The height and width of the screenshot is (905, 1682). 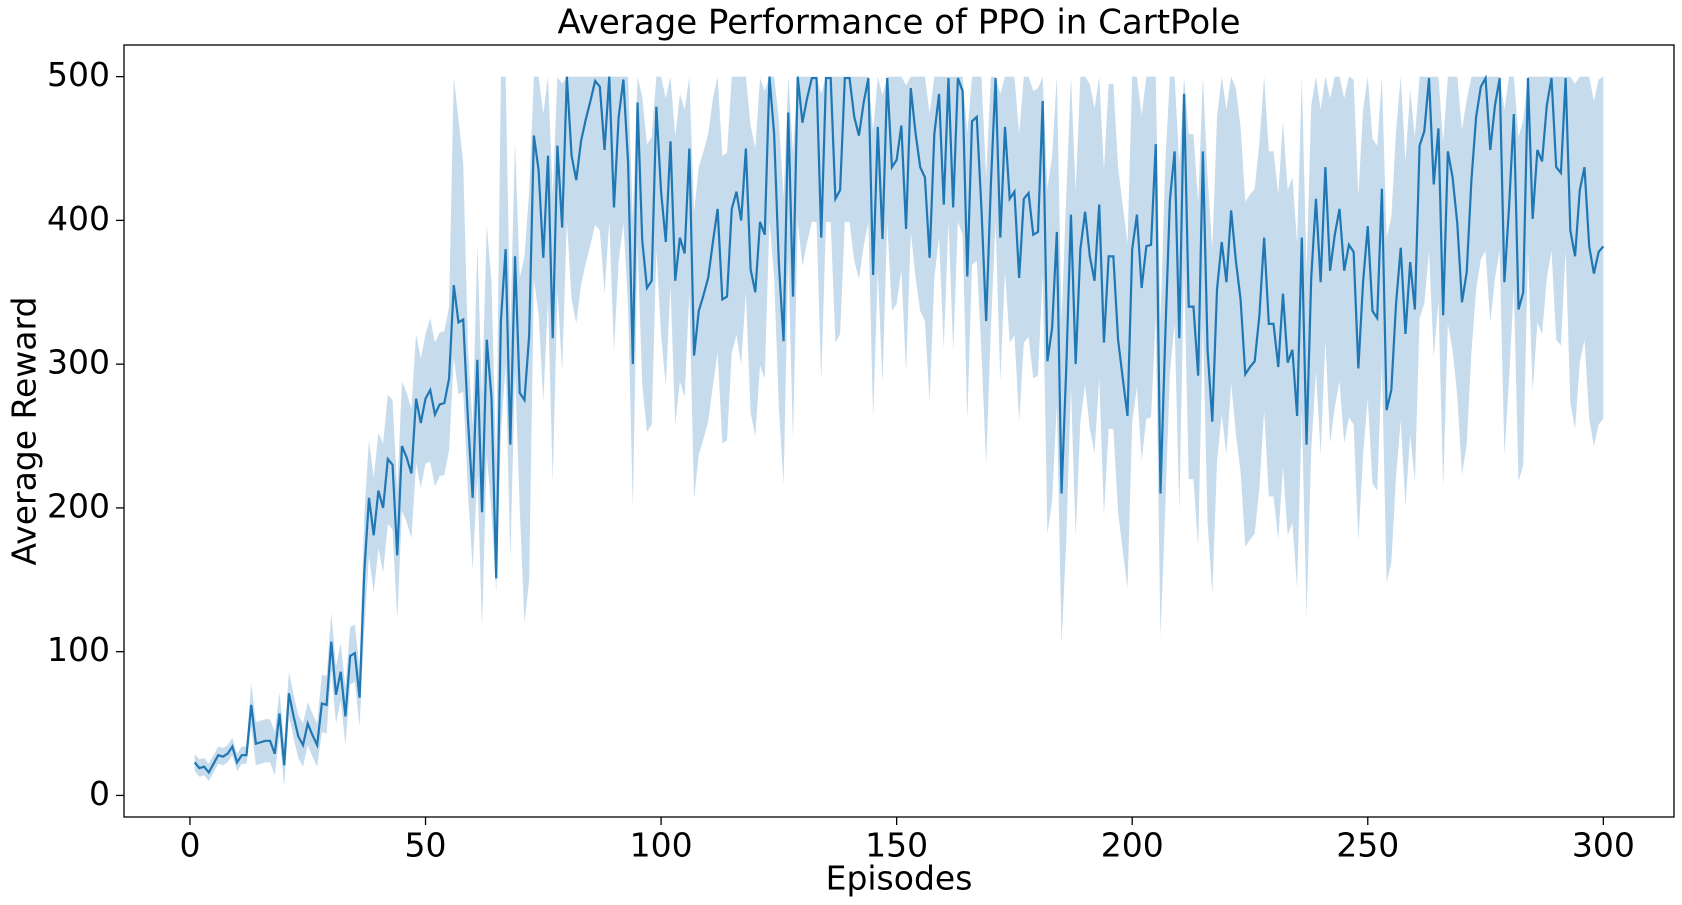 What do you see at coordinates (899, 23) in the screenshot?
I see `chart-title: Average Performance of PPO in CartPole` at bounding box center [899, 23].